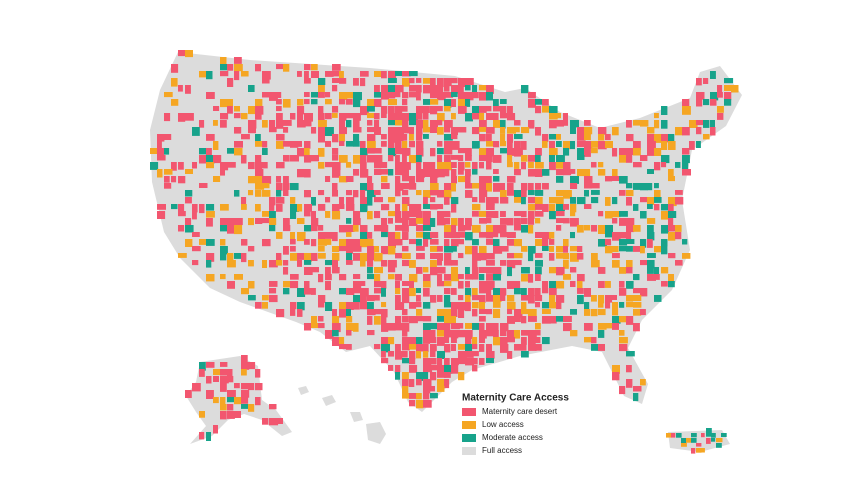  I want to click on legend-swatch, so click(469, 438).